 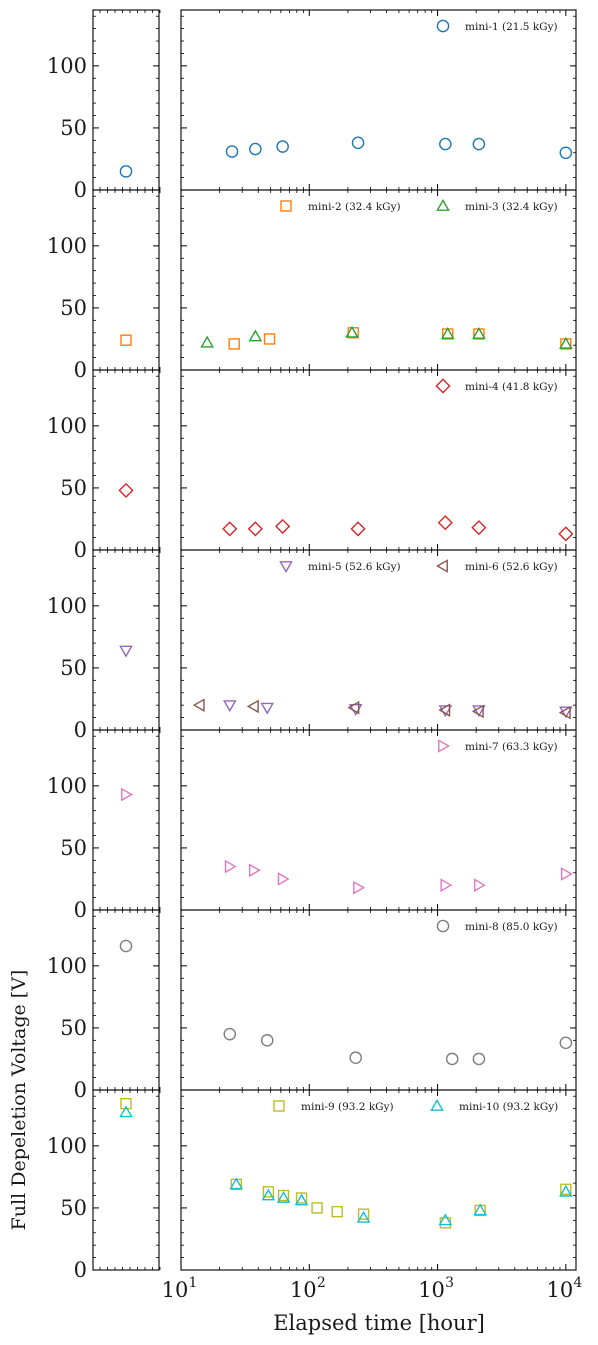 What do you see at coordinates (449, 1283) in the screenshot?
I see `x-tick-exponent: 3` at bounding box center [449, 1283].